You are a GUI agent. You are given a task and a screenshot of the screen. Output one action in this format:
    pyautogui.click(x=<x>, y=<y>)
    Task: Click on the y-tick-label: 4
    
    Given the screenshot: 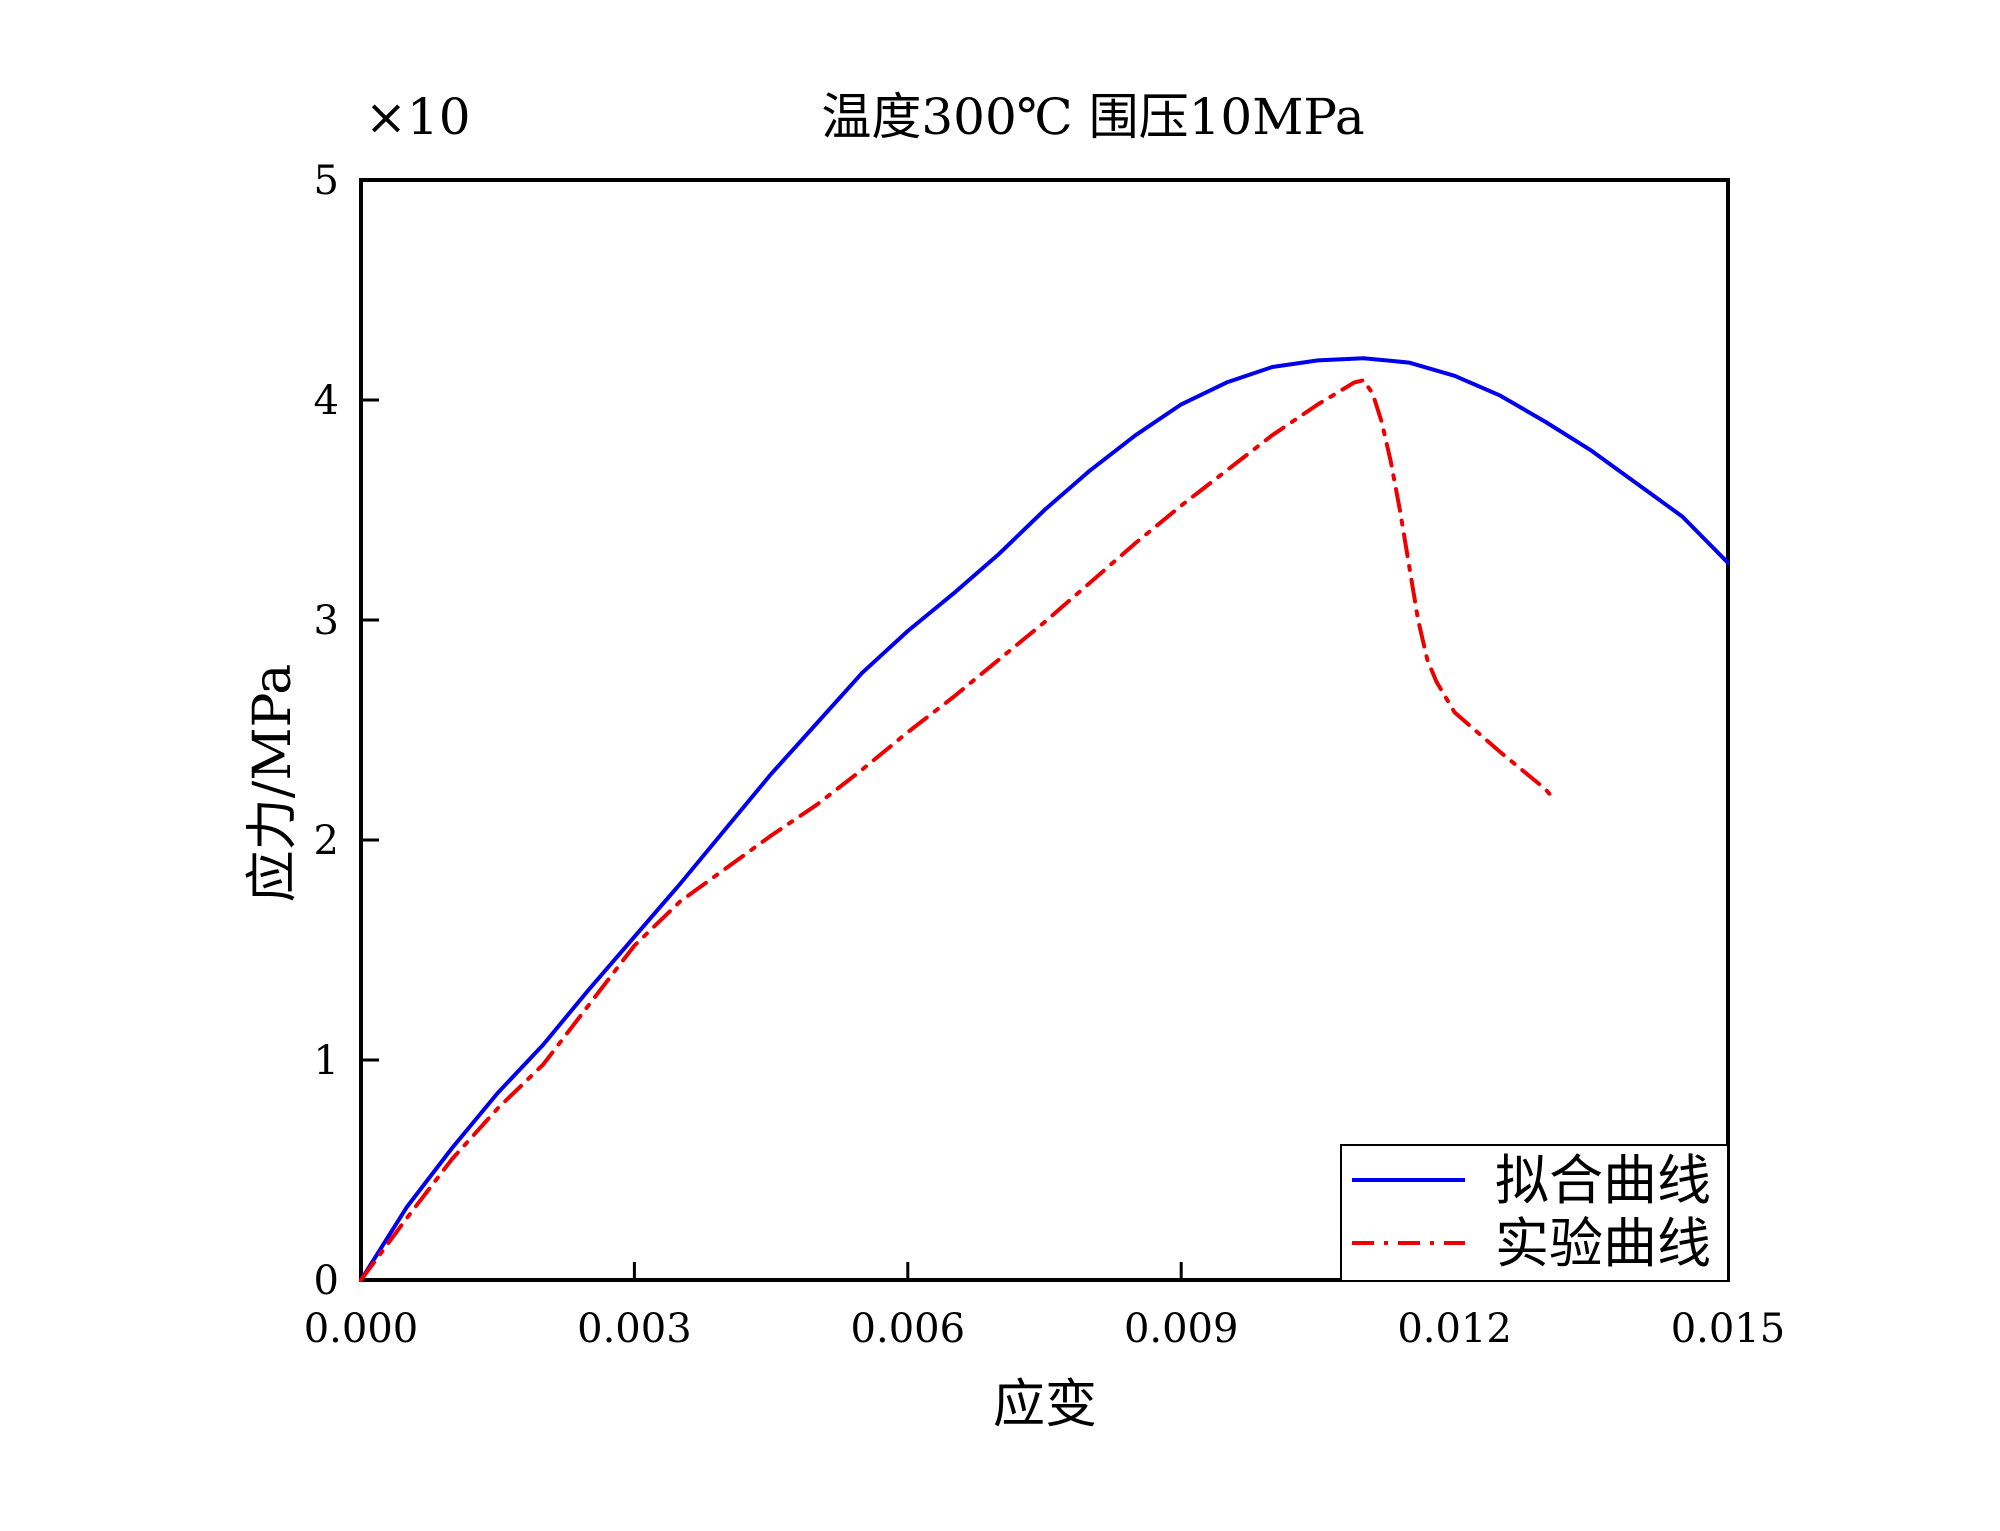 What is the action you would take?
    pyautogui.click(x=326, y=401)
    